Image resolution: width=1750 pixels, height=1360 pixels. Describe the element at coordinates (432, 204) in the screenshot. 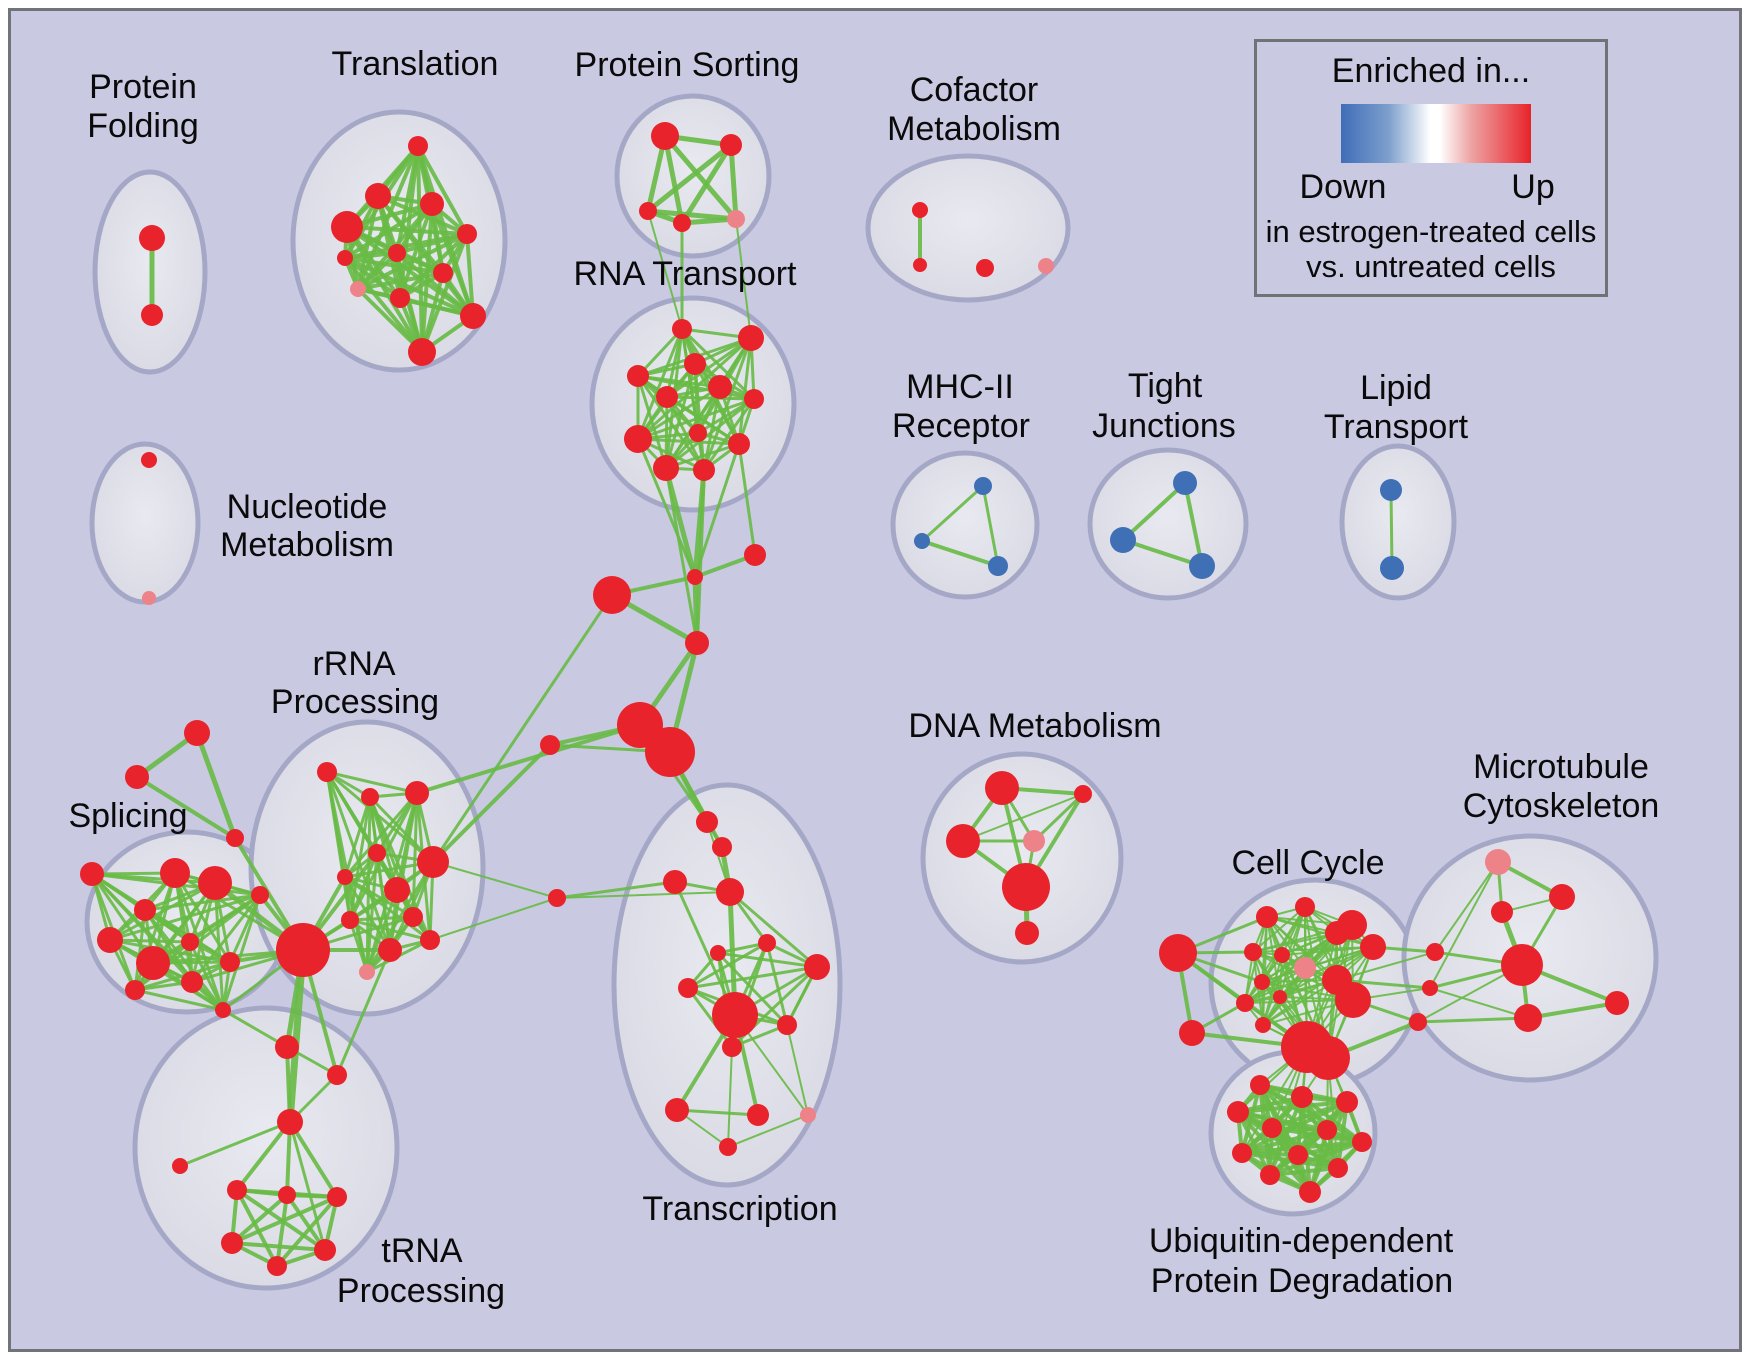

I see `node-tl3` at that location.